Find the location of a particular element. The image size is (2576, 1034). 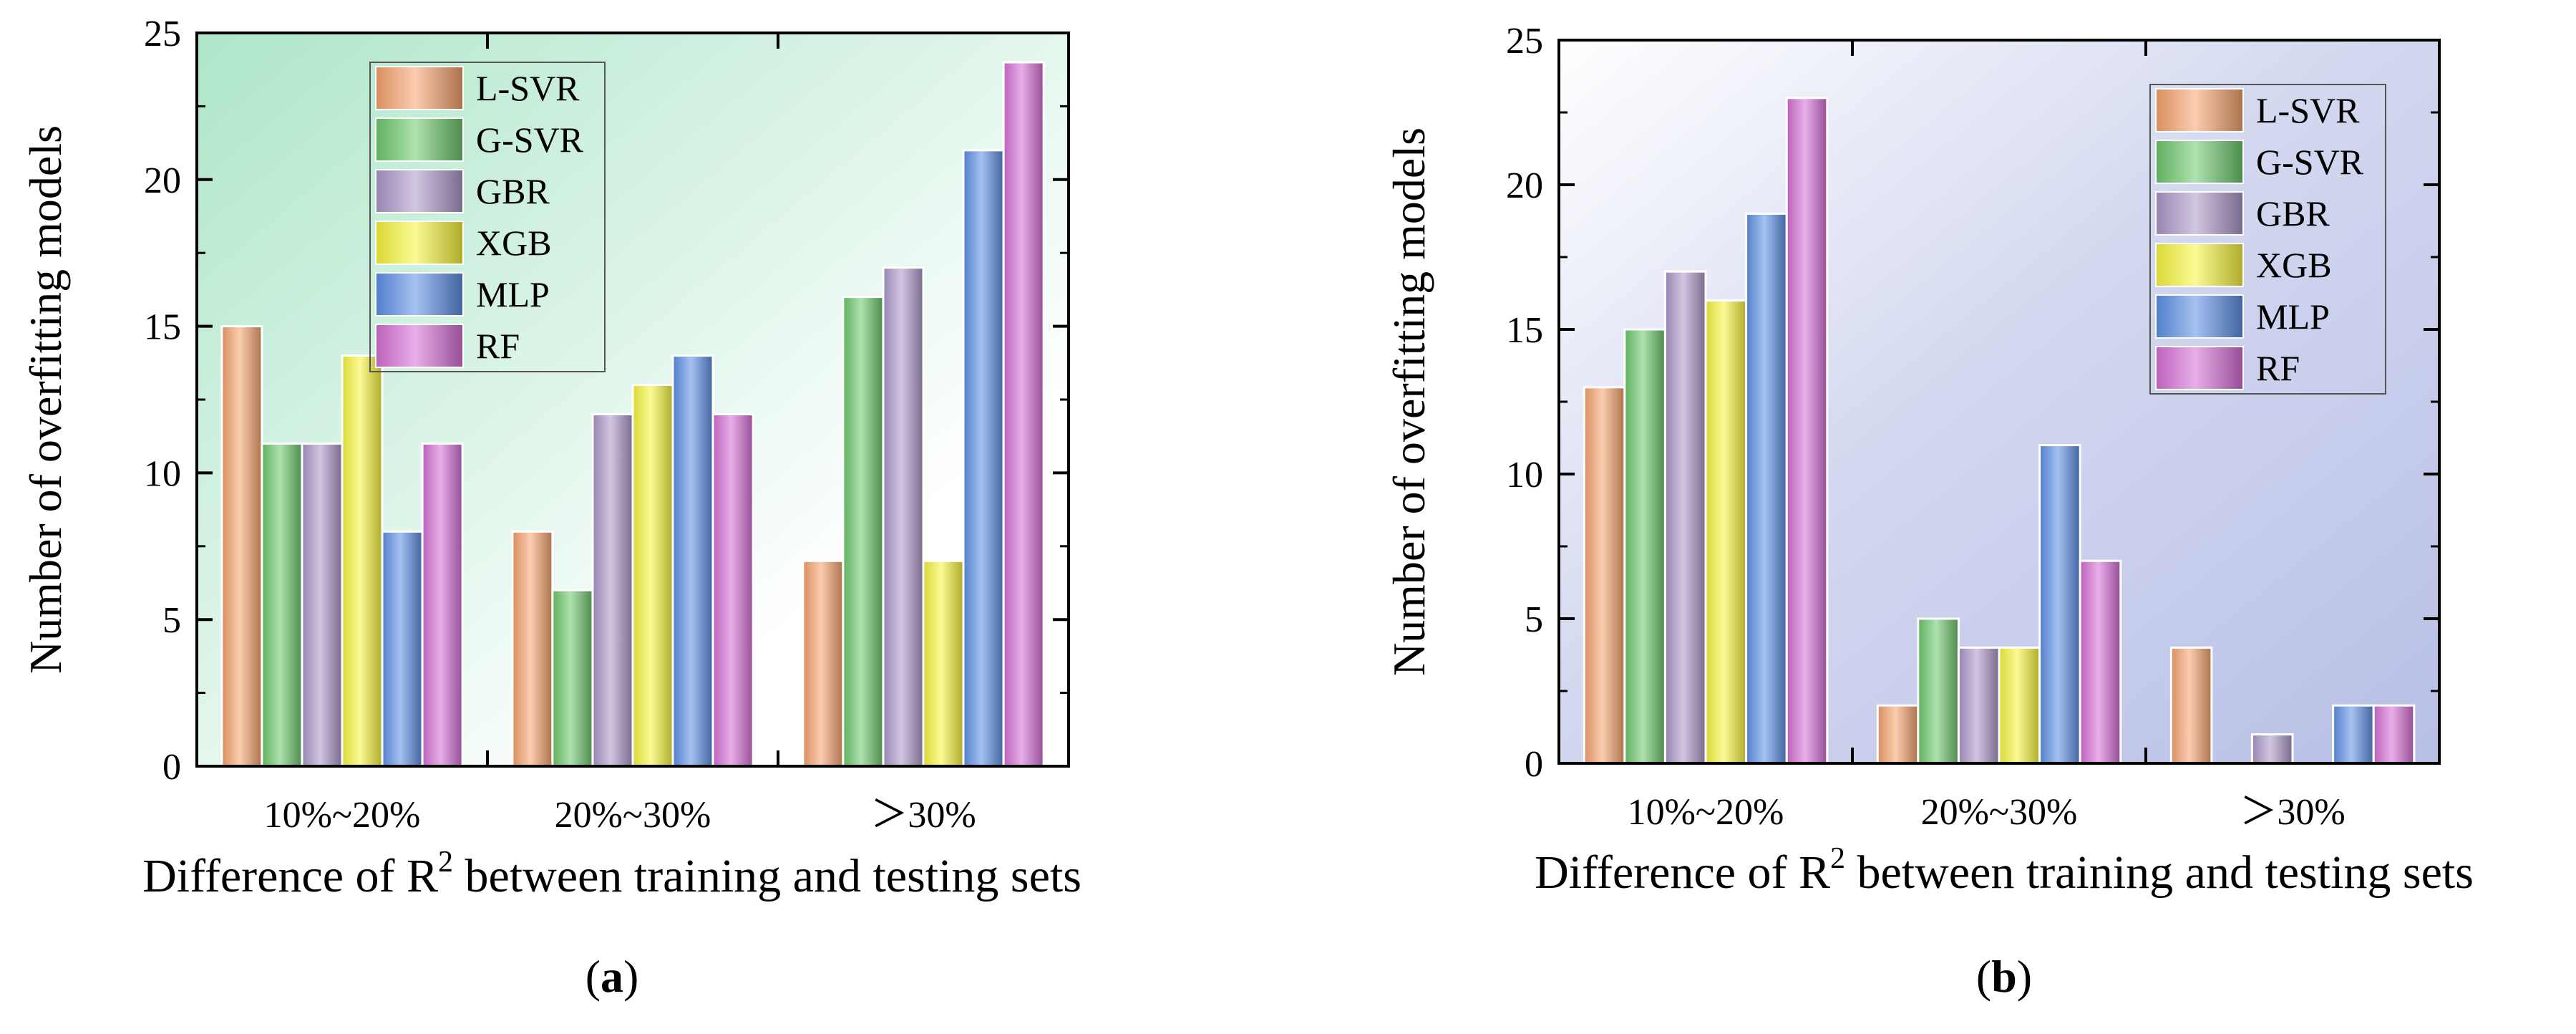

panel-label: (a) is located at coordinates (612, 977).